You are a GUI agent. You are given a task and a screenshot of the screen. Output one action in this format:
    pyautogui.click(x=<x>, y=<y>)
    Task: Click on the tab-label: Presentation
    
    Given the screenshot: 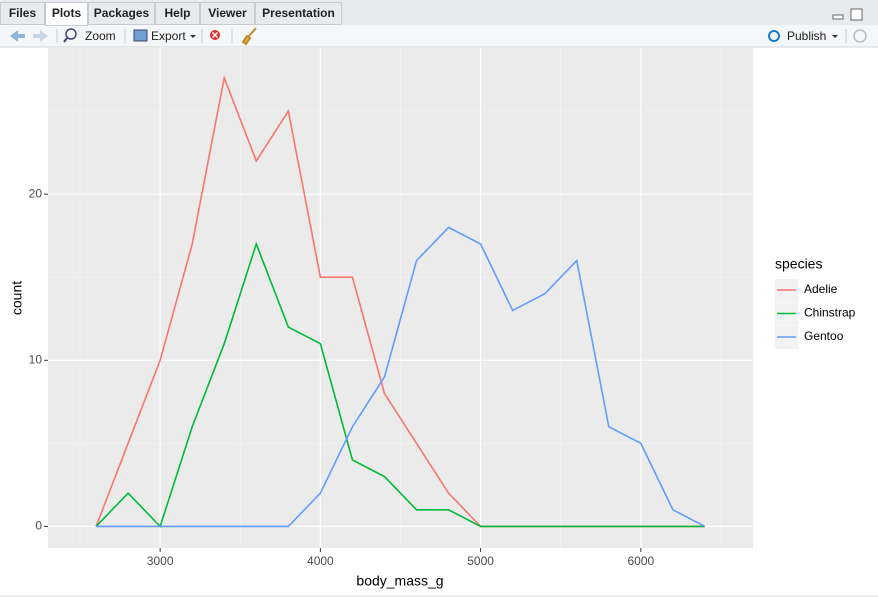 What is the action you would take?
    pyautogui.click(x=298, y=13)
    